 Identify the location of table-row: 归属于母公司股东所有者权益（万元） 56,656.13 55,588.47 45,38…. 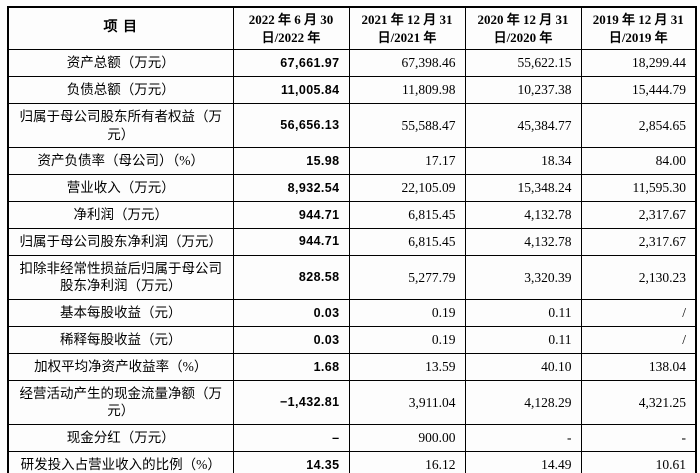
(352, 125).